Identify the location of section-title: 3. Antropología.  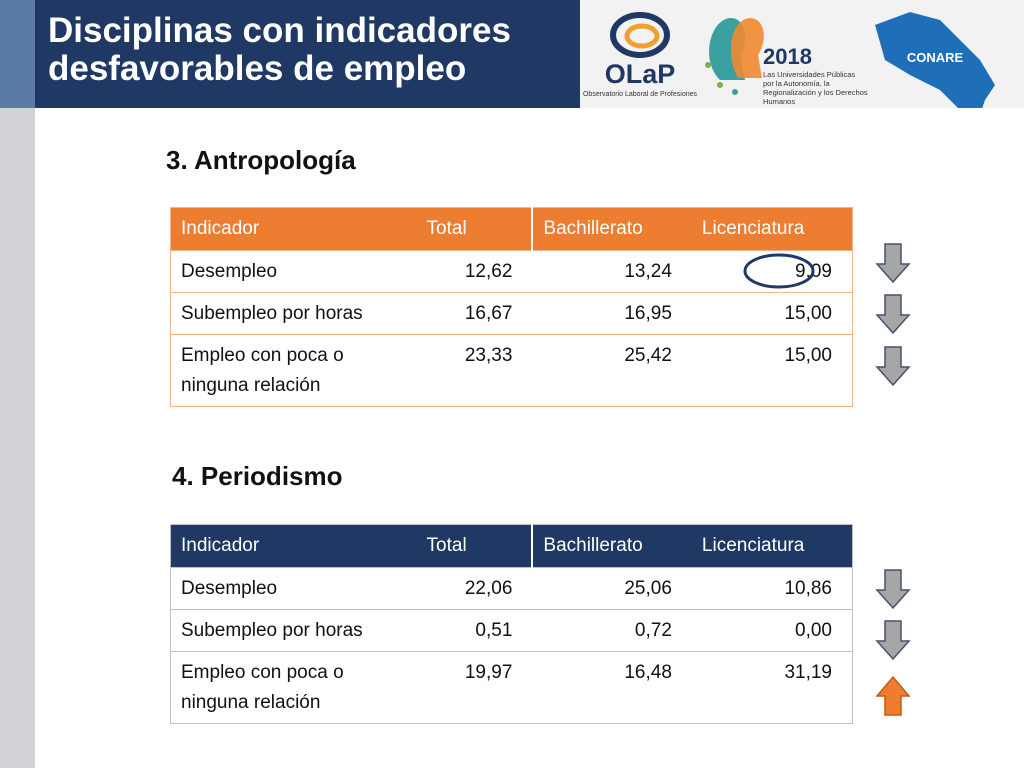
(261, 160).